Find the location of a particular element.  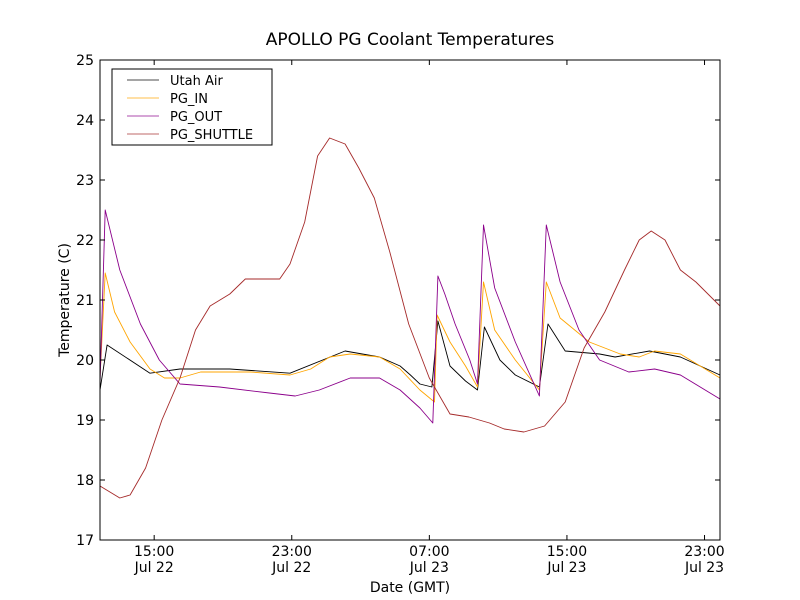

y-tick-label: 17 is located at coordinates (85, 541).